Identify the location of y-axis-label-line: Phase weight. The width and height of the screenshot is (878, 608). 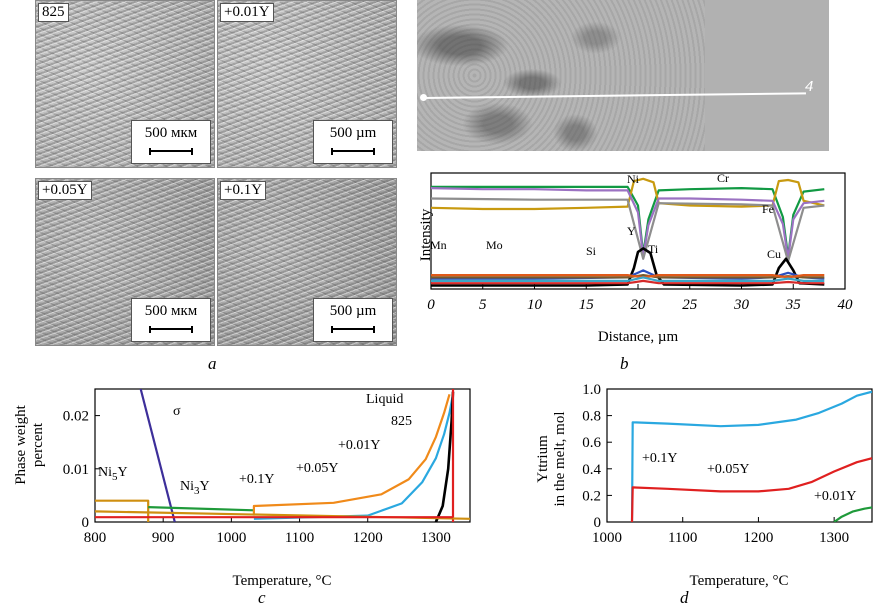
(21, 444).